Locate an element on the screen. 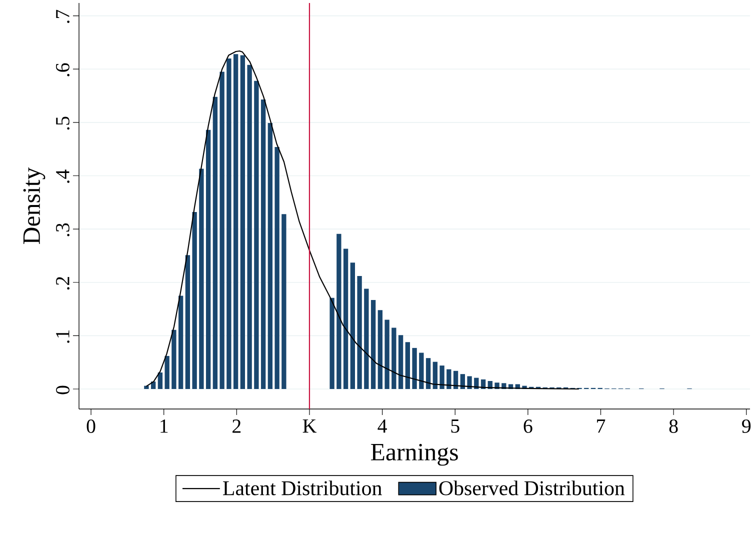 The width and height of the screenshot is (751, 535). x-tick-label: 6 is located at coordinates (528, 426).